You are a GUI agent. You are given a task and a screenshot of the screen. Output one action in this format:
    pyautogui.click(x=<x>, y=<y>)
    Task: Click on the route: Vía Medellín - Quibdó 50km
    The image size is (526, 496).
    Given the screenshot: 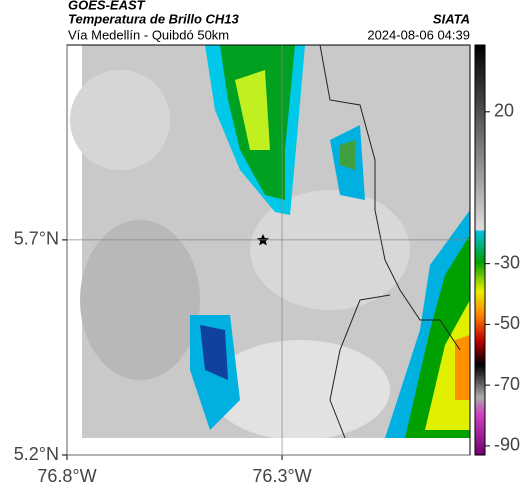 What is the action you would take?
    pyautogui.click(x=148, y=34)
    